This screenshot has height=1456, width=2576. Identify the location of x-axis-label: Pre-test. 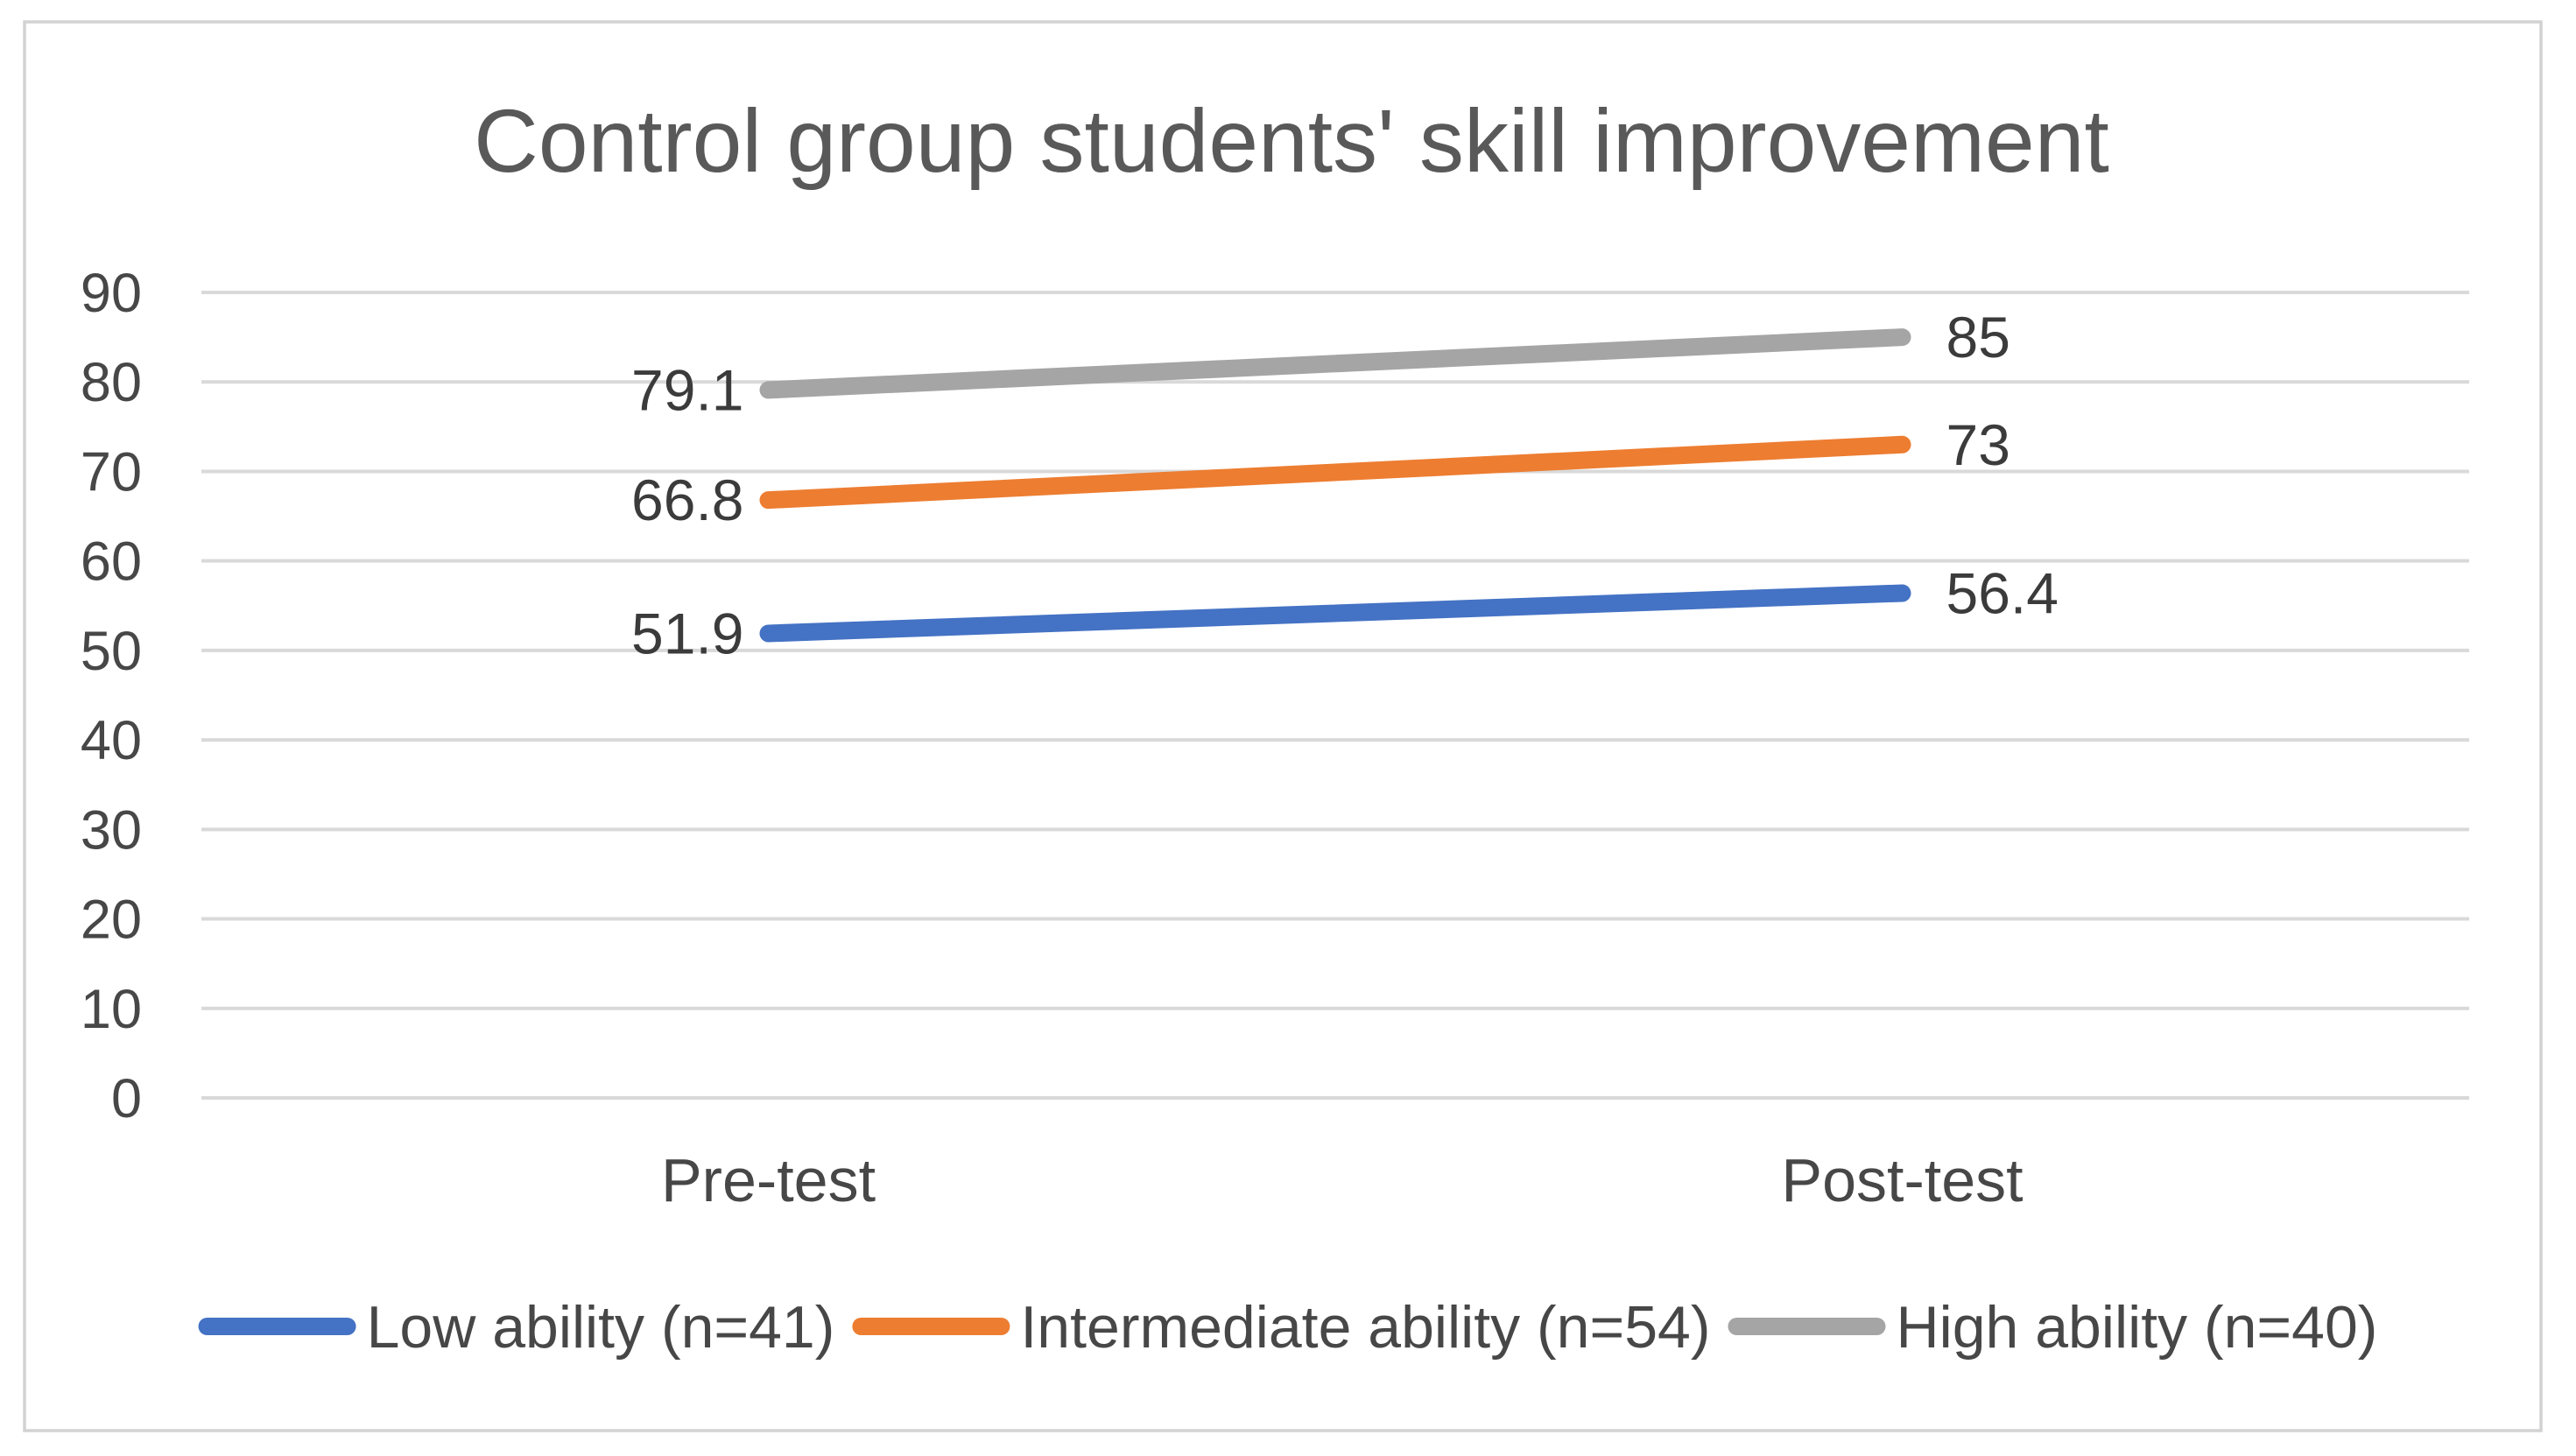
(768, 1180).